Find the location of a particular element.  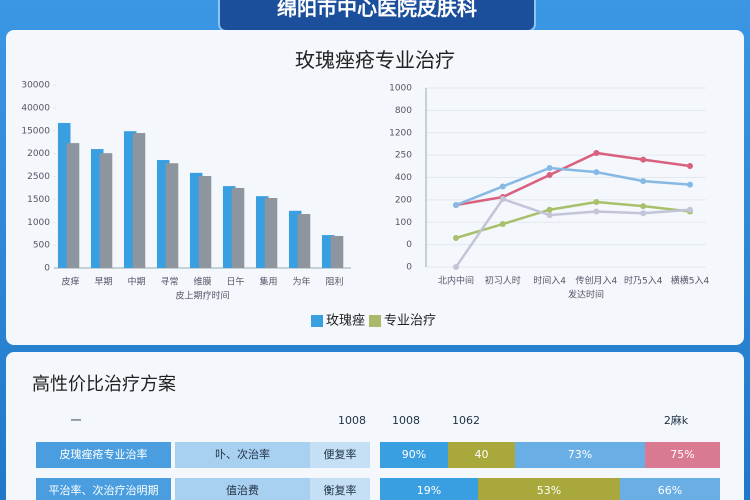

x-axis-label: 皮上期疗时间 is located at coordinates (202, 296).